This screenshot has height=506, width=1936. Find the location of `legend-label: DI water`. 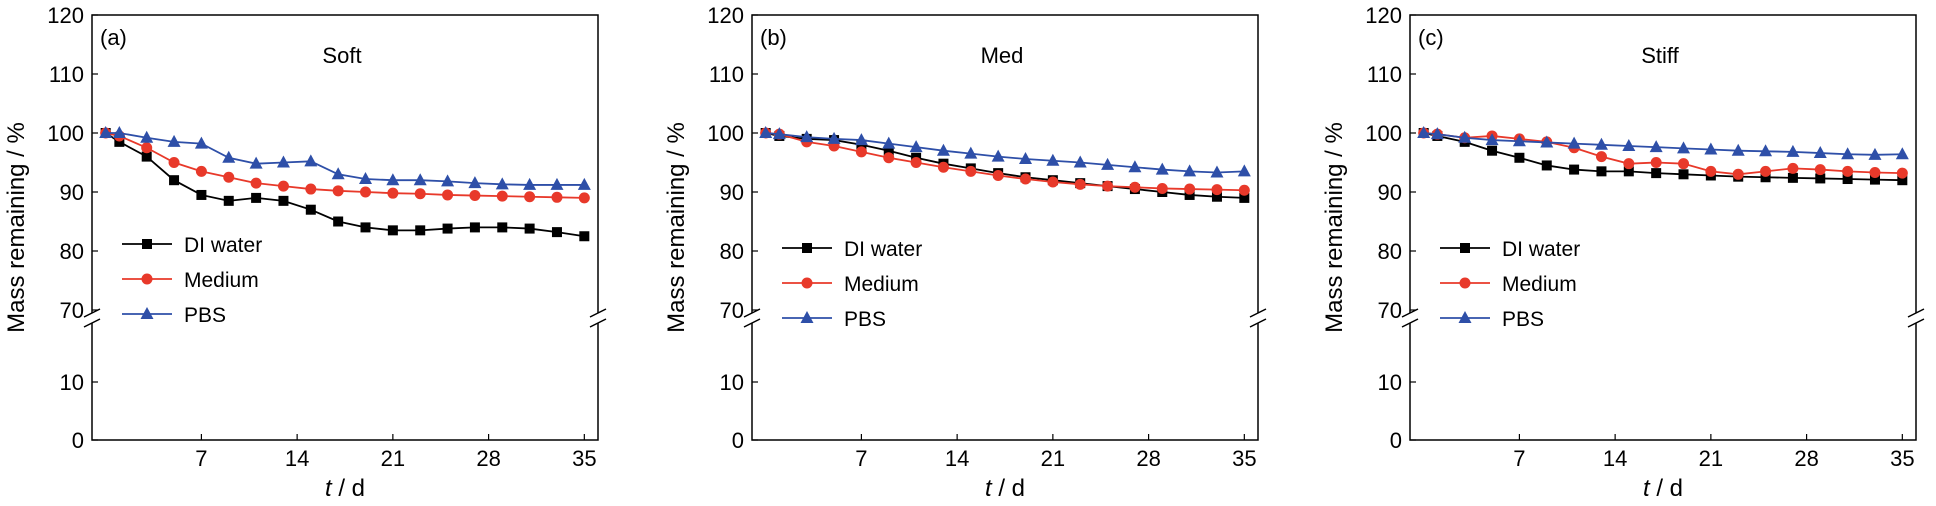

legend-label: DI water is located at coordinates (223, 245).